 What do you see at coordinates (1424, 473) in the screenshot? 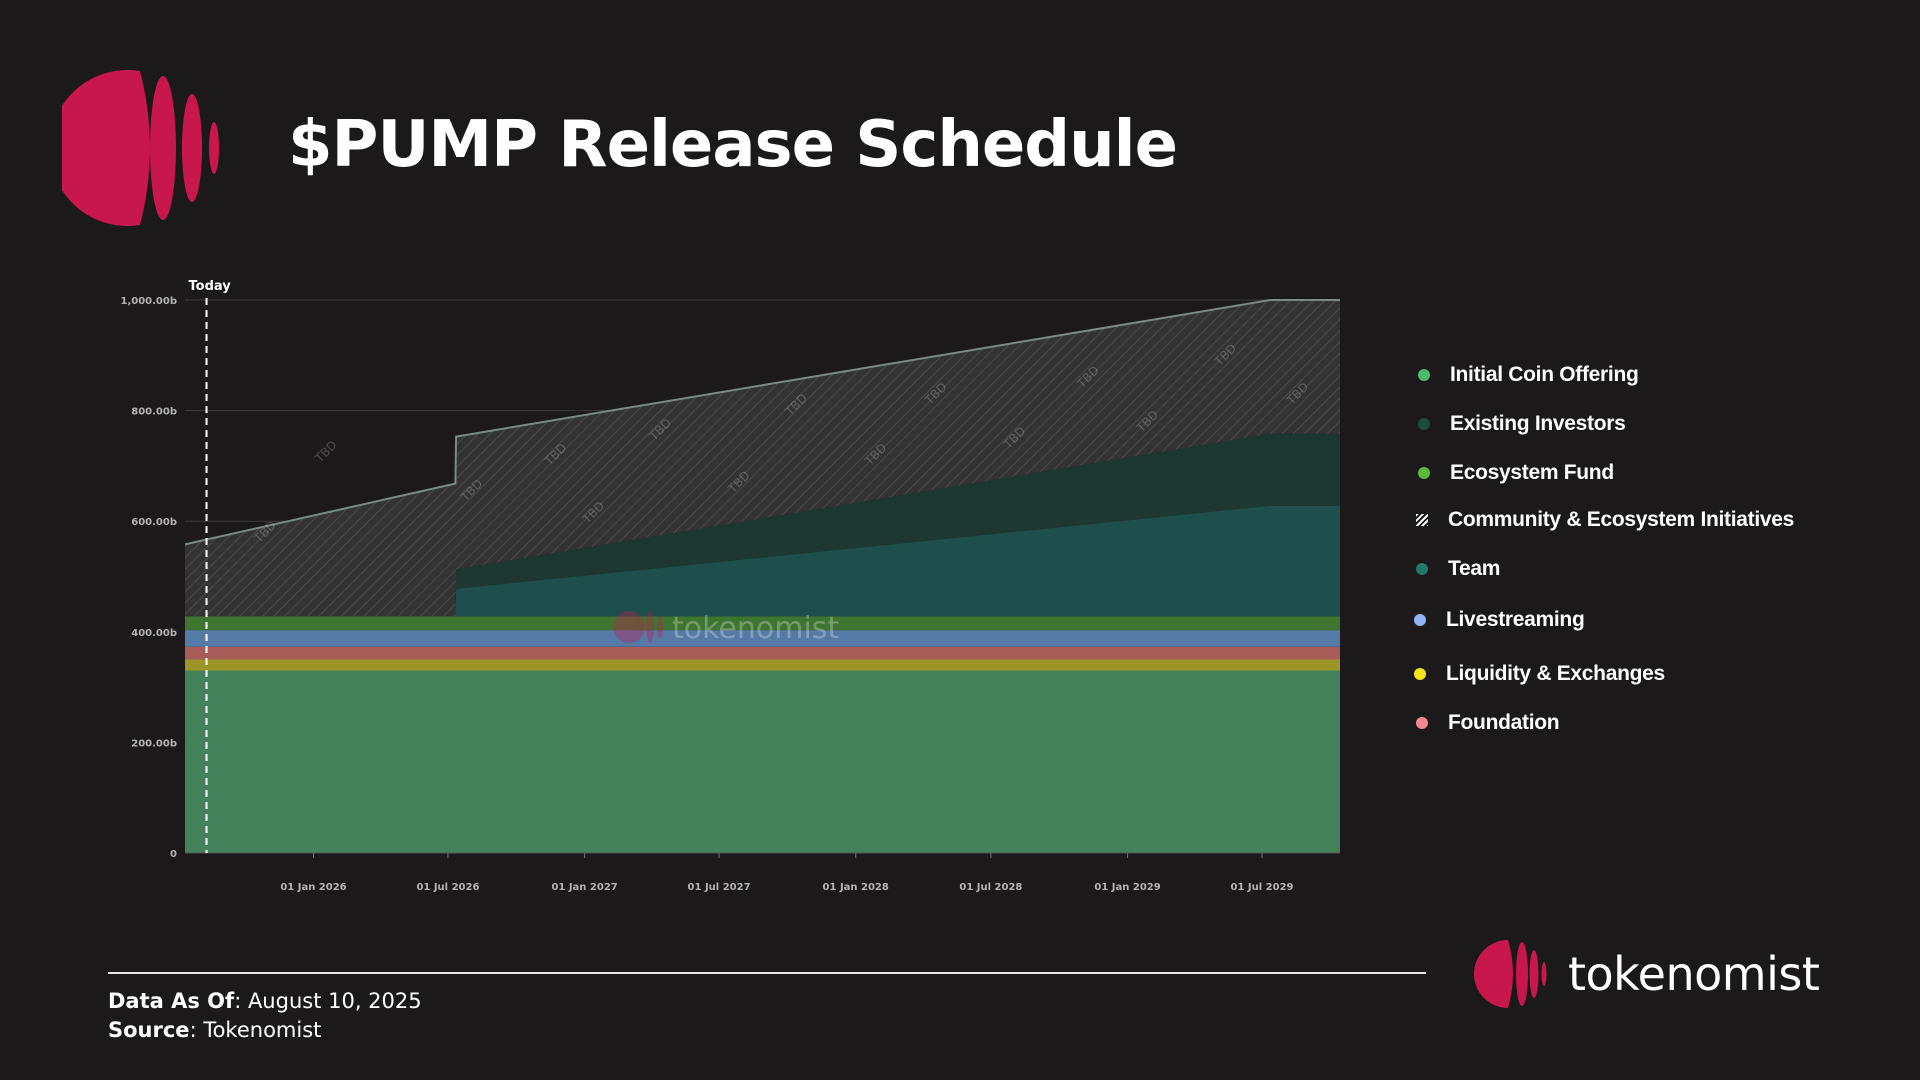
I see `legend-marker-ecosystem_fund` at bounding box center [1424, 473].